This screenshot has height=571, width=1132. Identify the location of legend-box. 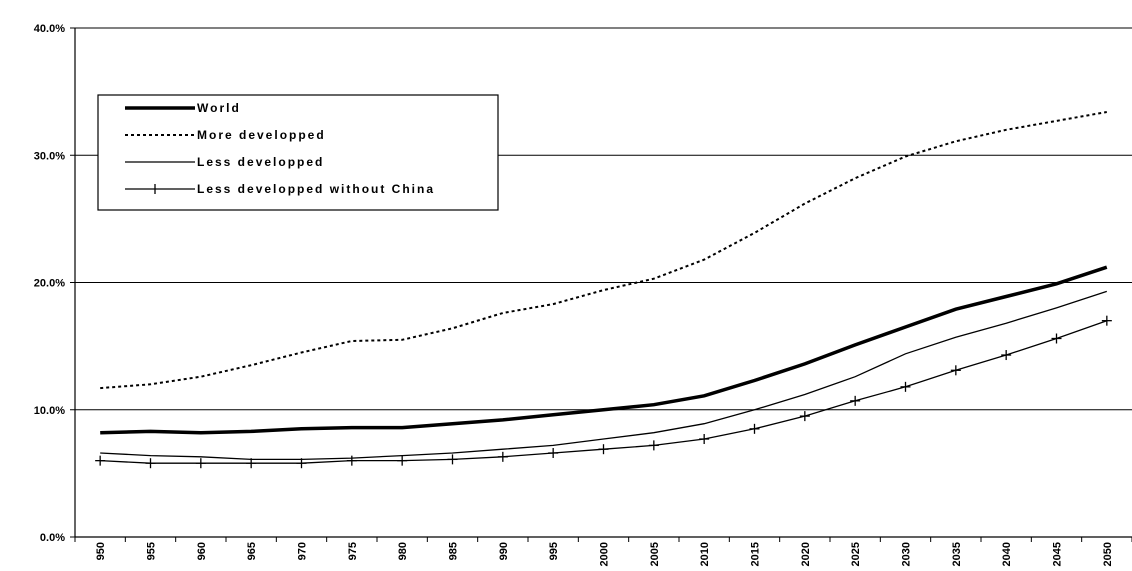
(298, 152).